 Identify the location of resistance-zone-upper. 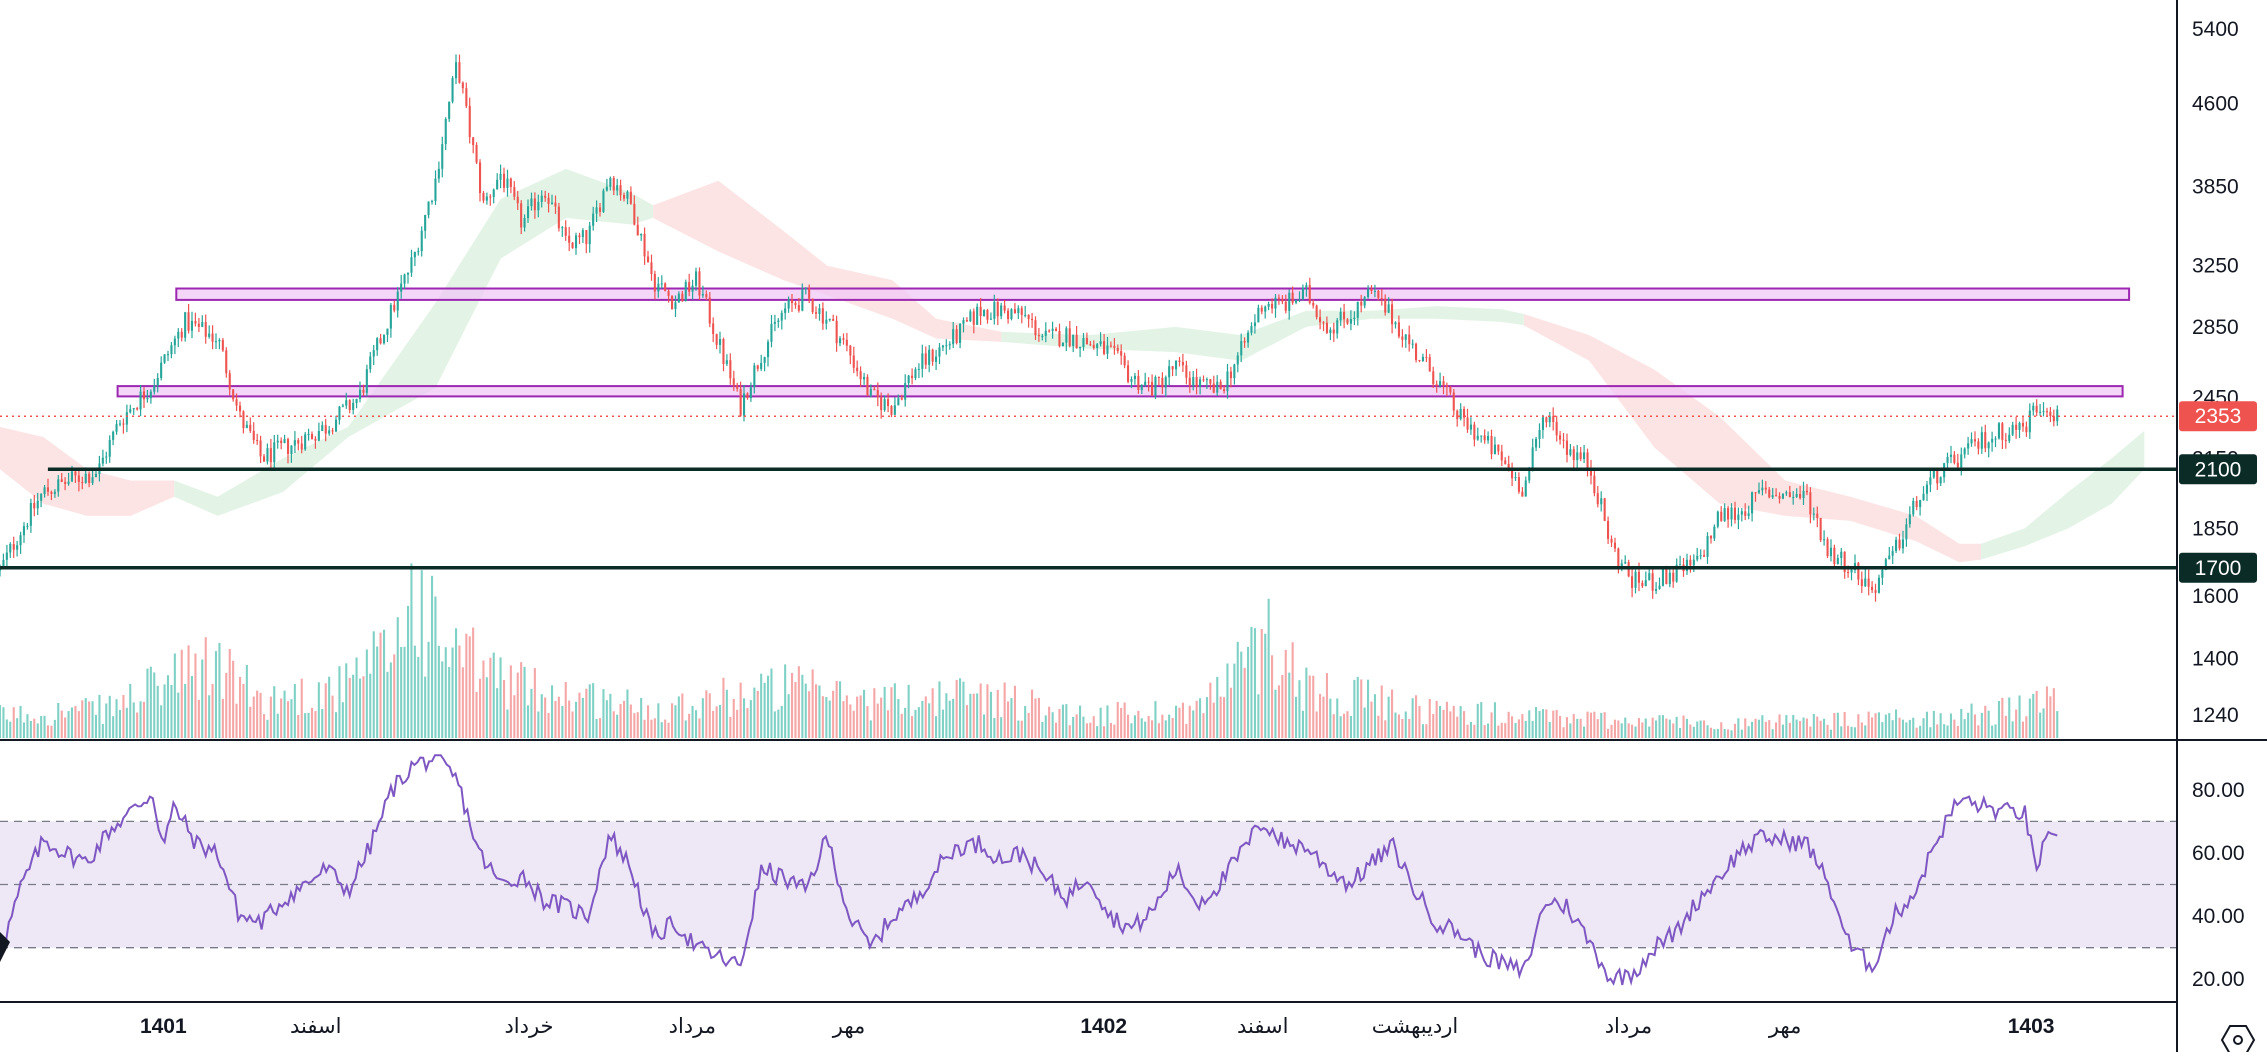
(1153, 294).